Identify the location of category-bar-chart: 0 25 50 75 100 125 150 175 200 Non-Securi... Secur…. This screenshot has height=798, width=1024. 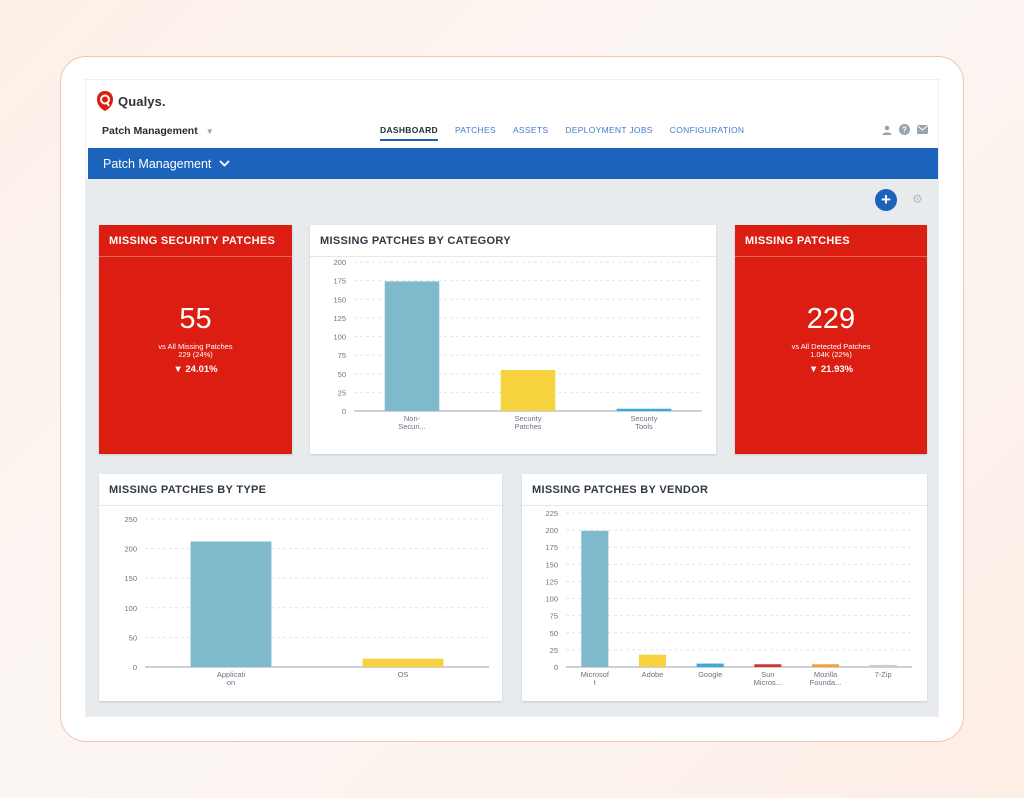
(517, 344).